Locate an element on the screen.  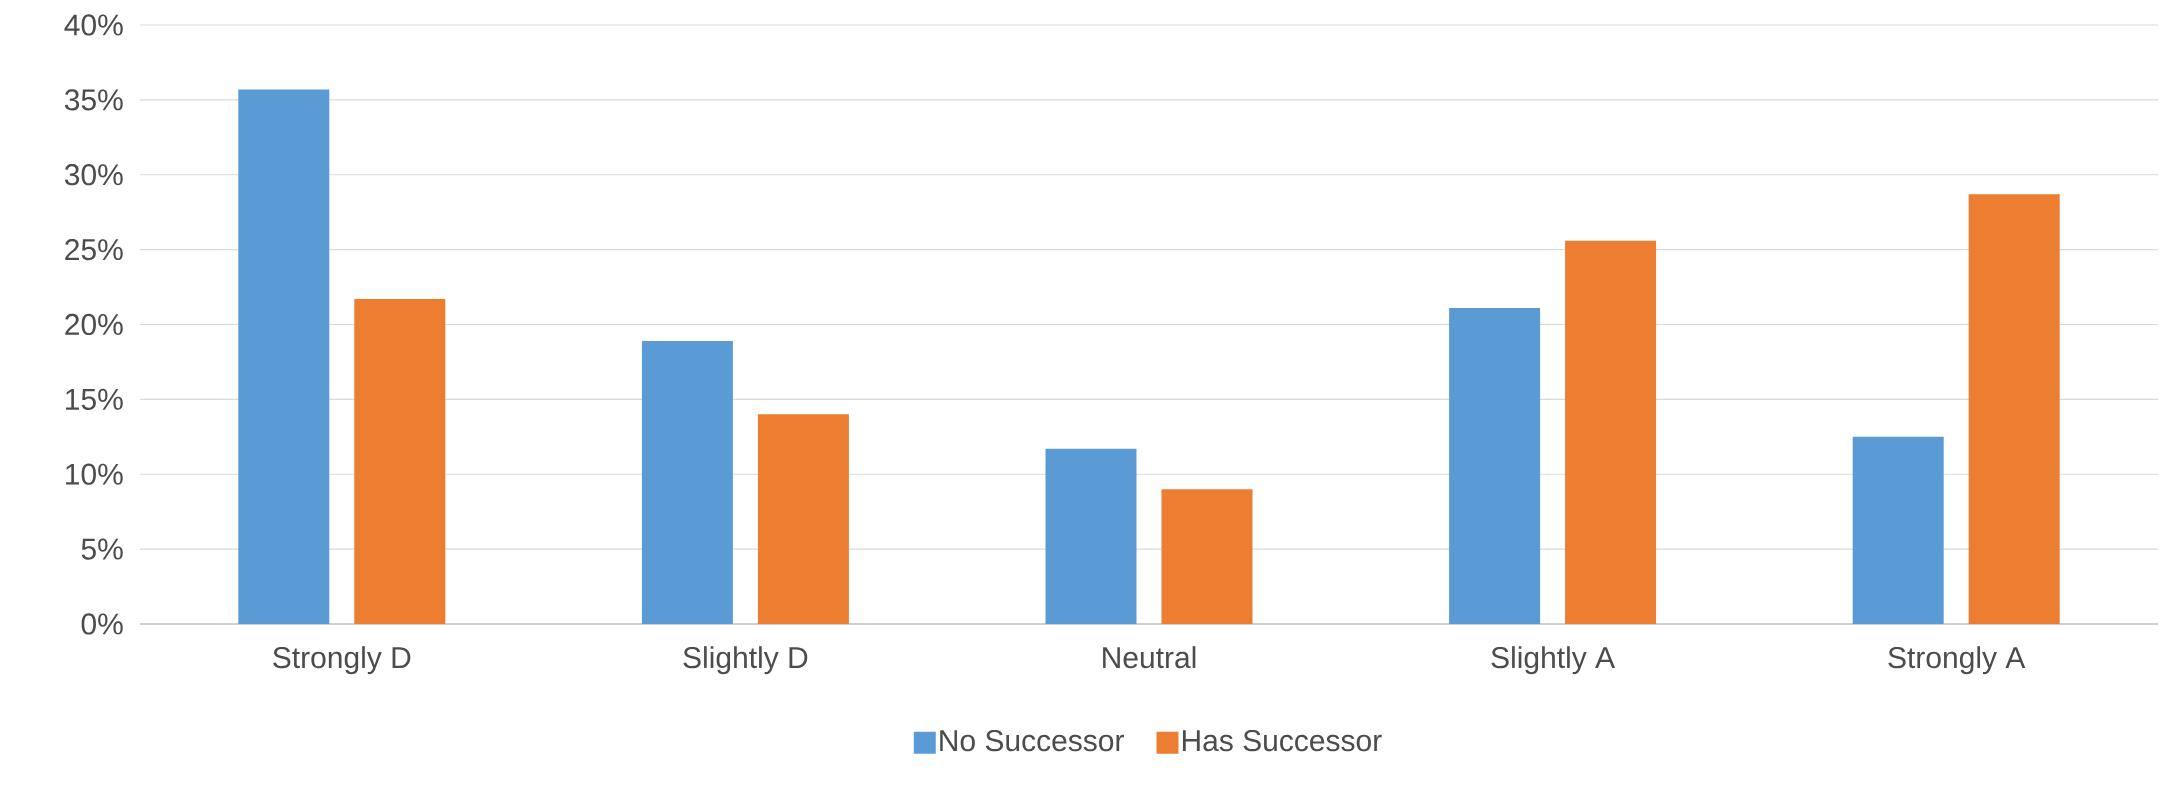
legend-label: Has Successor is located at coordinates (1282, 741).